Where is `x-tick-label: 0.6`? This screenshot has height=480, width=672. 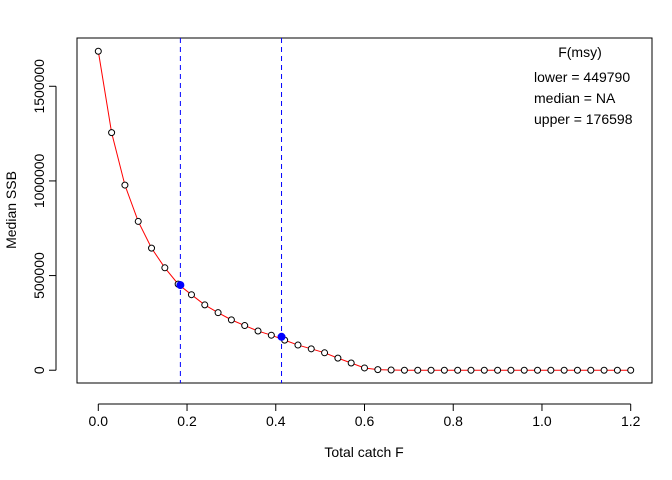 x-tick-label: 0.6 is located at coordinates (365, 421).